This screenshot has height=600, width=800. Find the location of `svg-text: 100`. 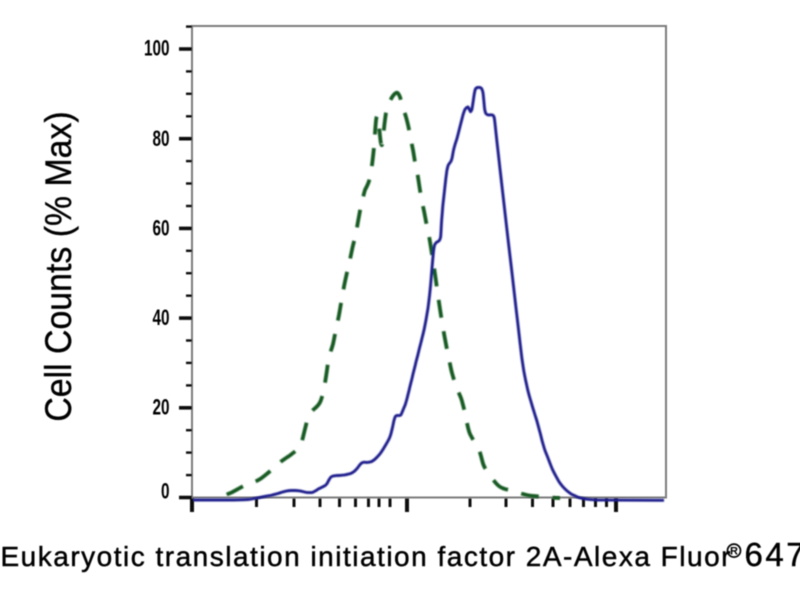

svg-text: 100 is located at coordinates (157, 49).